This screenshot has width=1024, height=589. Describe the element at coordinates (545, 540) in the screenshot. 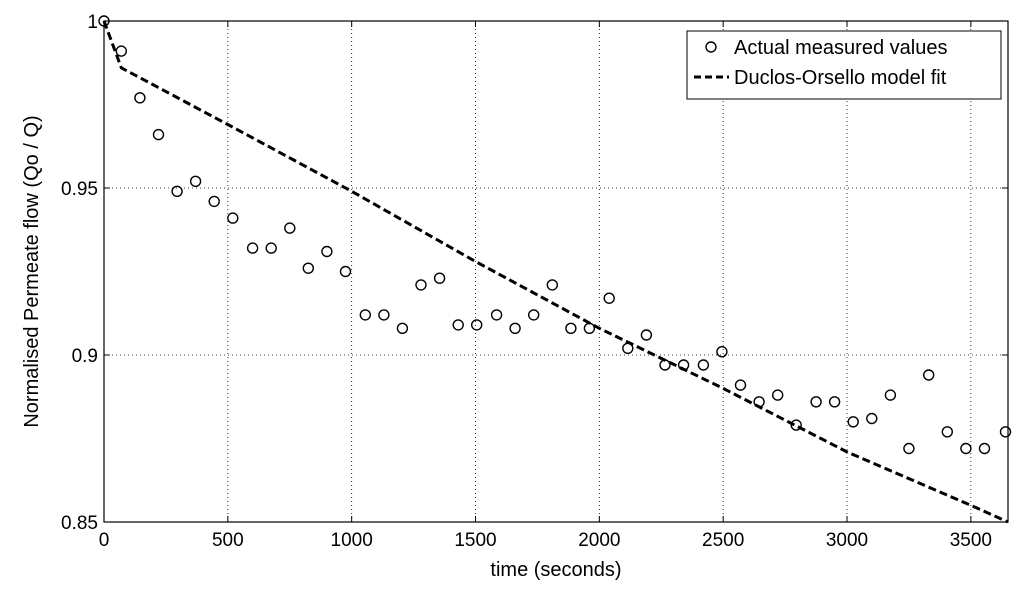

I see `x-tick-labels: 0 500 1000 1500 2000 2500 3000 3500` at that location.